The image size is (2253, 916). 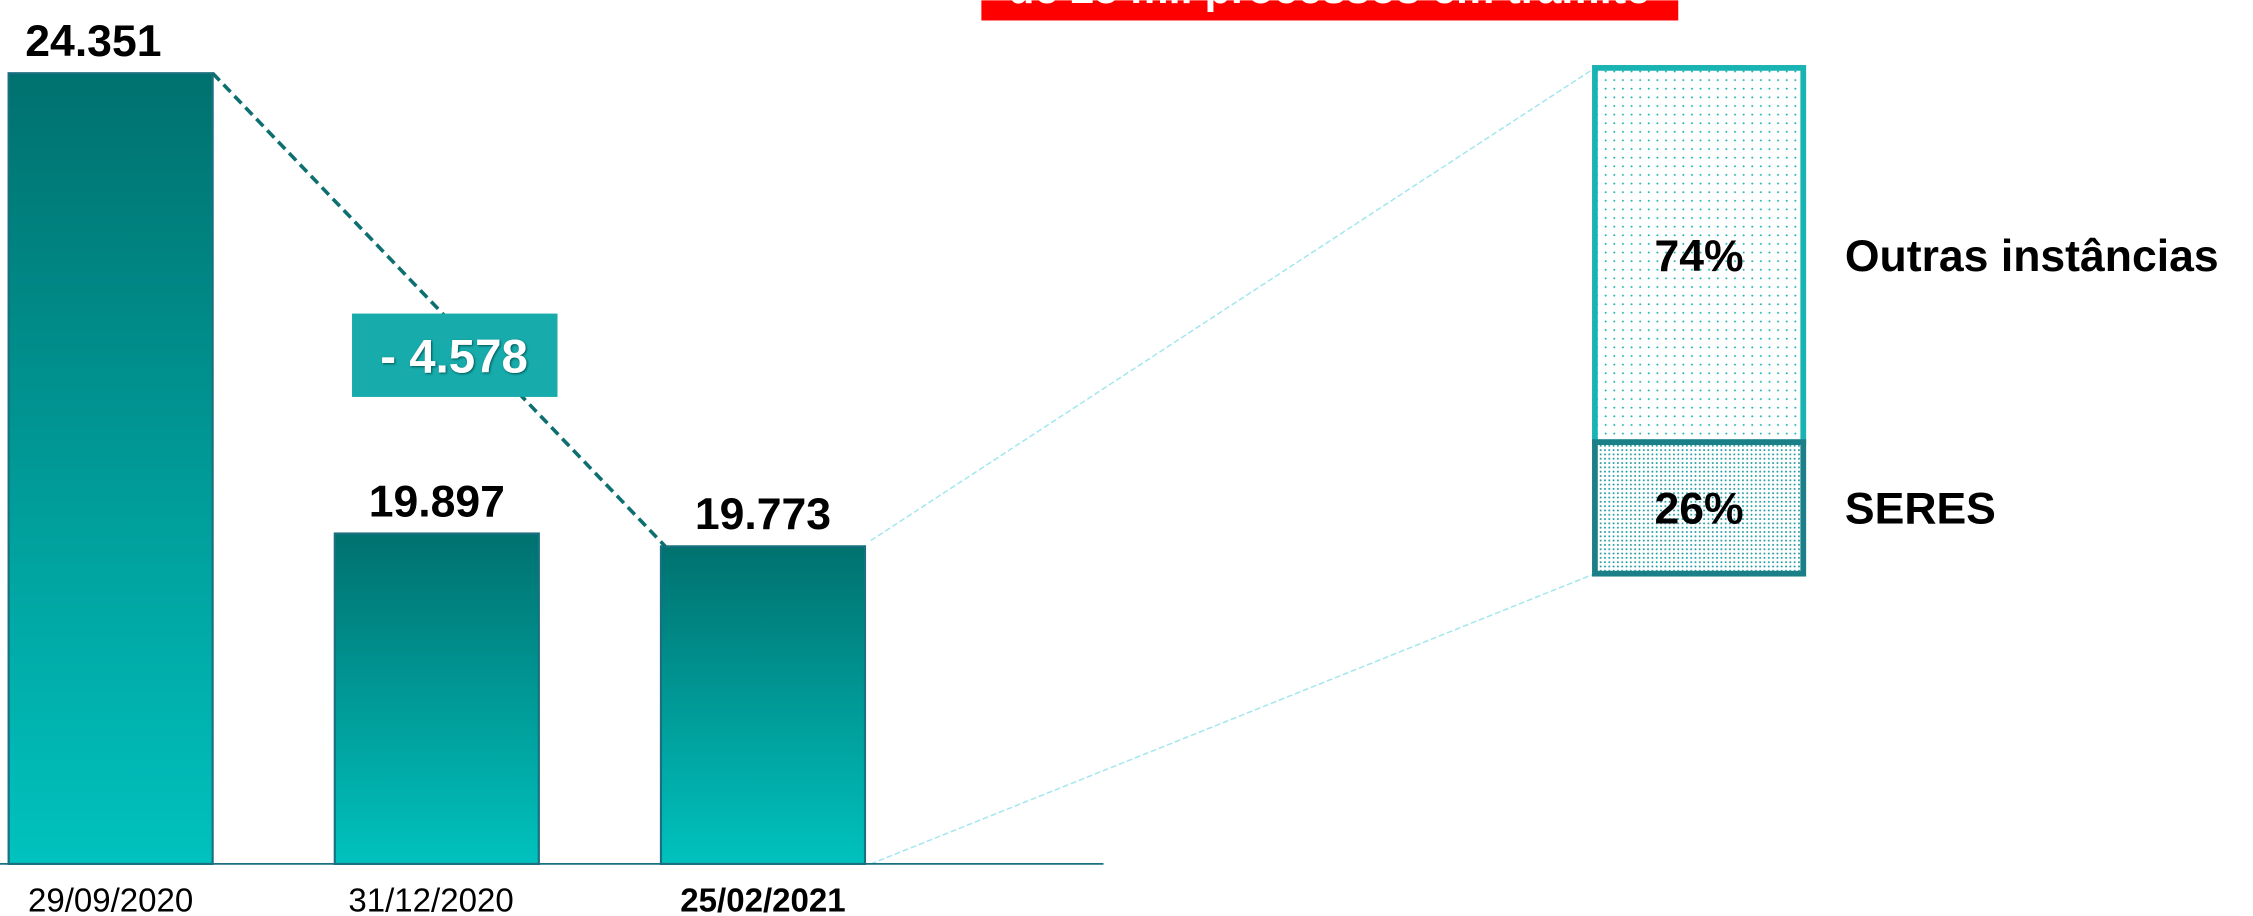 I want to click on segment-label: 26%, so click(x=1699, y=509).